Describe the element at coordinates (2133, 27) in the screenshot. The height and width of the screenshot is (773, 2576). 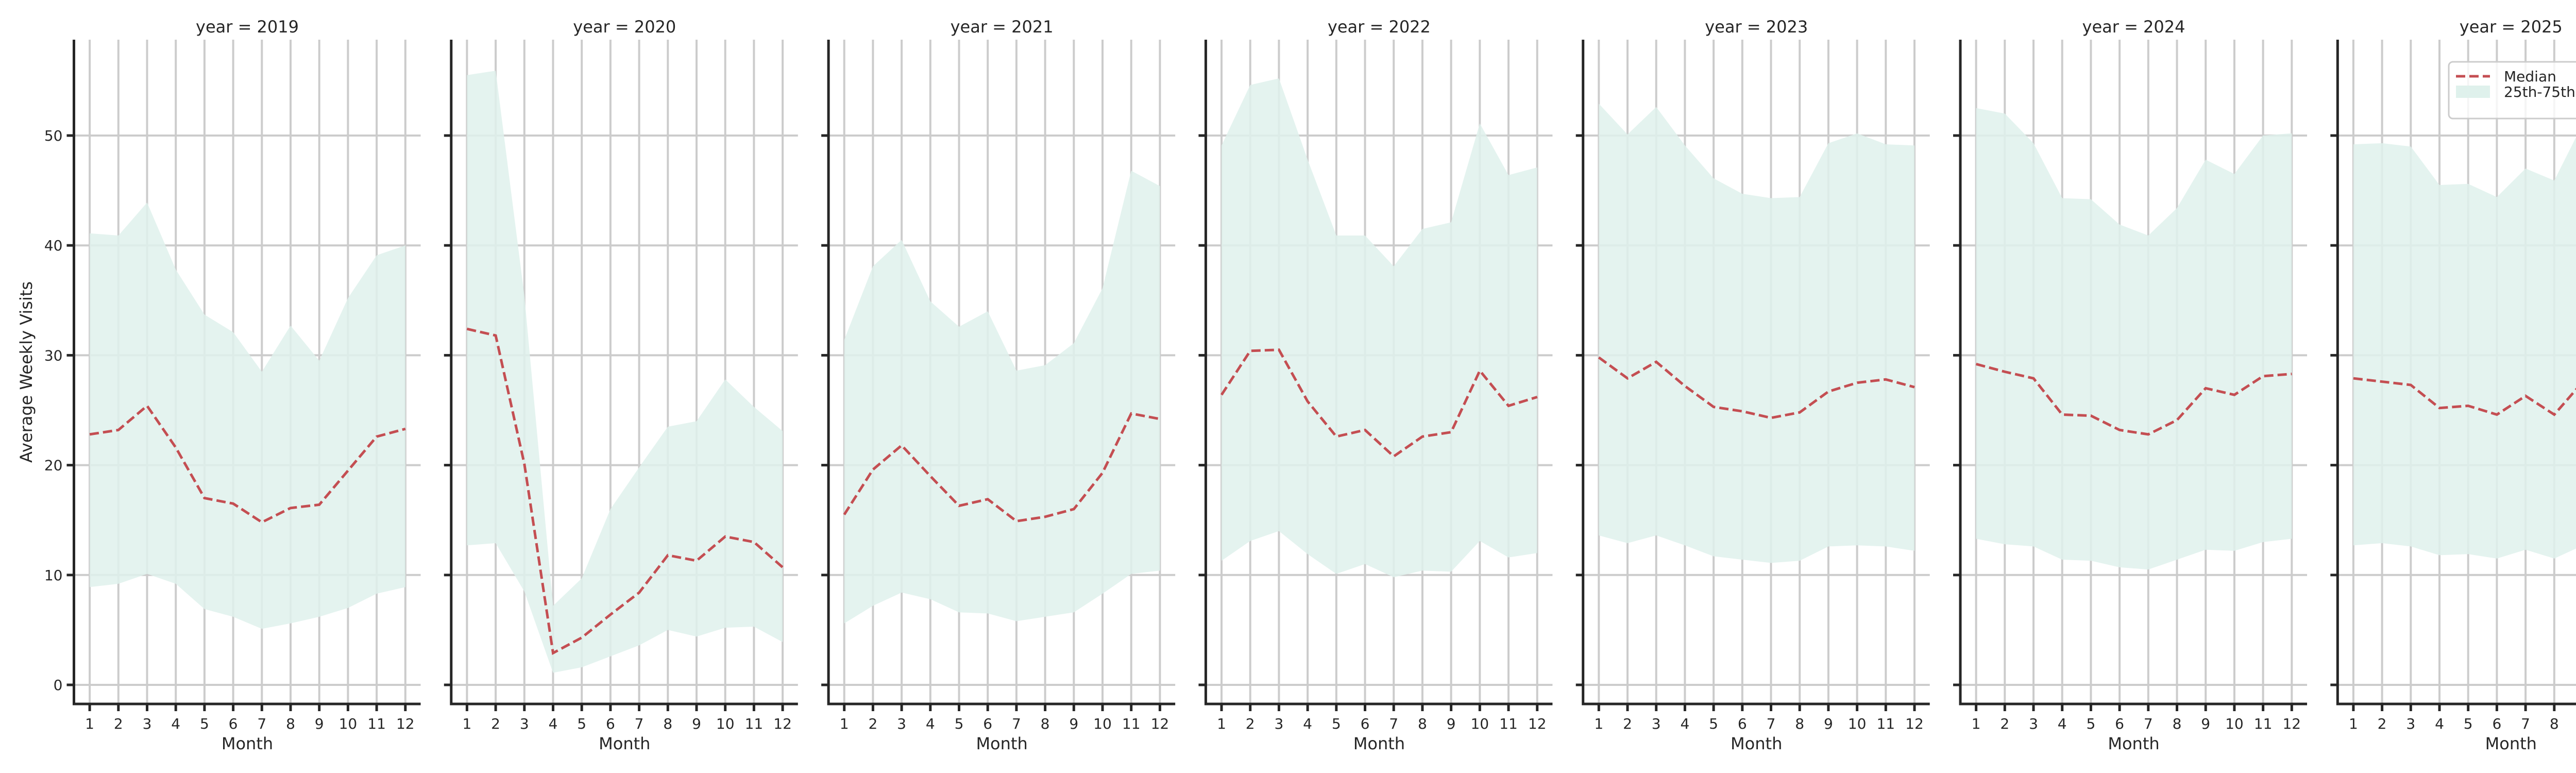
I see `facet-title: year = 2024` at that location.